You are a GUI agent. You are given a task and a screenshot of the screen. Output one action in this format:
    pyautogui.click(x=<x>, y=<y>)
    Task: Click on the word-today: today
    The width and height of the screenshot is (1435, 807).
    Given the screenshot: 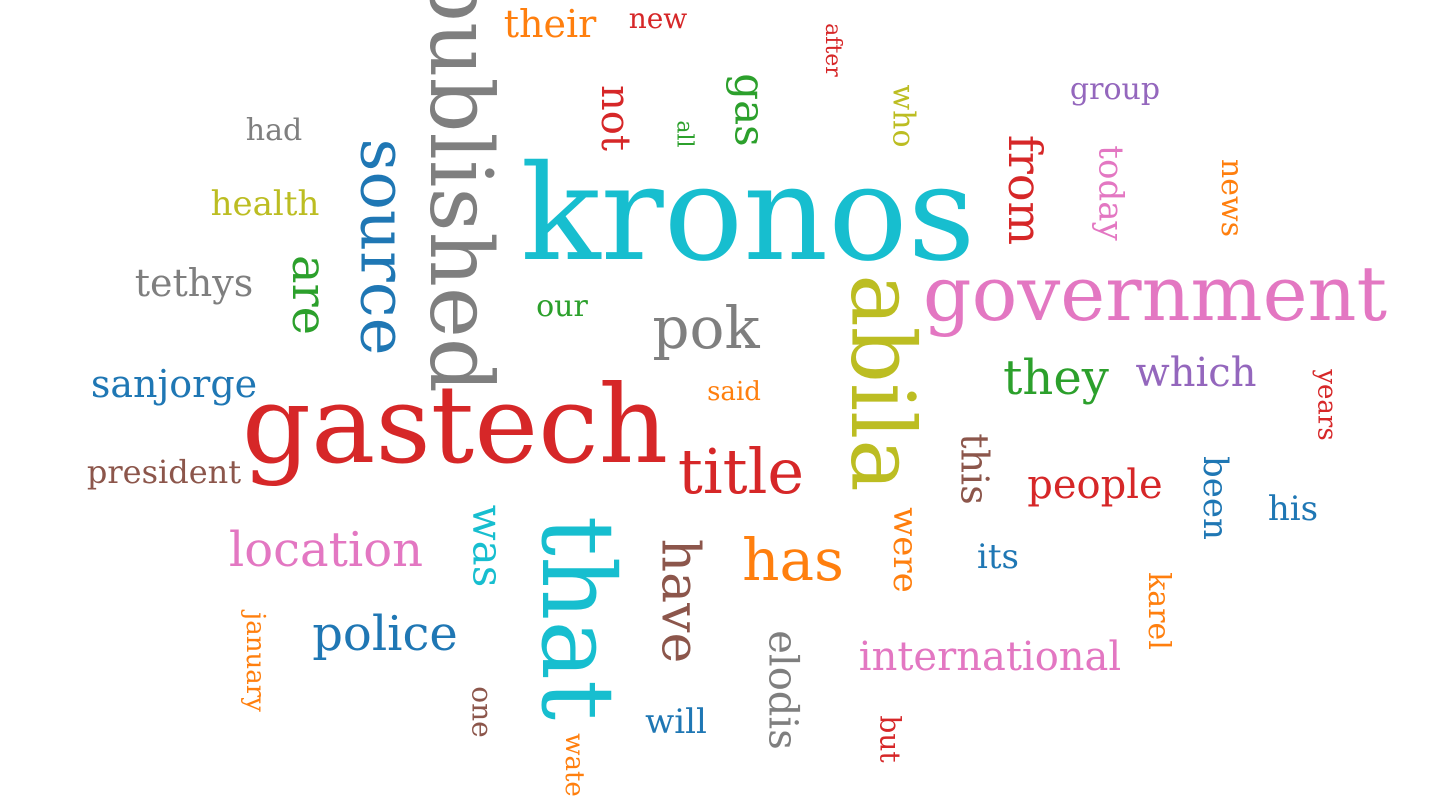 What is the action you would take?
    pyautogui.click(x=1110, y=193)
    